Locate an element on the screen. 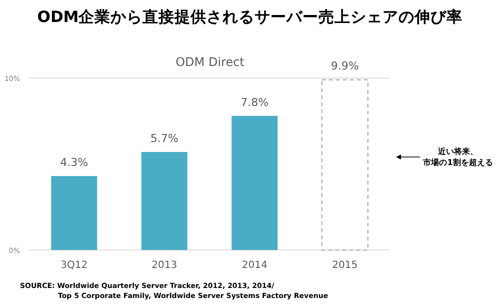 Image resolution: width=500 pixels, height=305 pixels. x-tick-label: 3Q12 is located at coordinates (74, 265).